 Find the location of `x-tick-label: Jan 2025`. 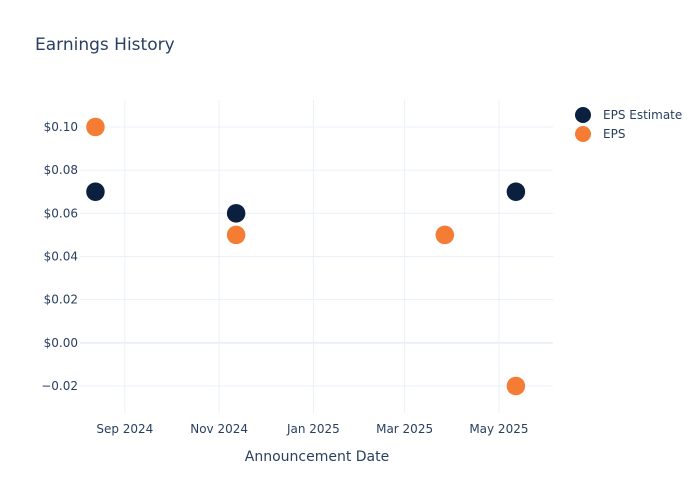

x-tick-label: Jan 2025 is located at coordinates (313, 429).